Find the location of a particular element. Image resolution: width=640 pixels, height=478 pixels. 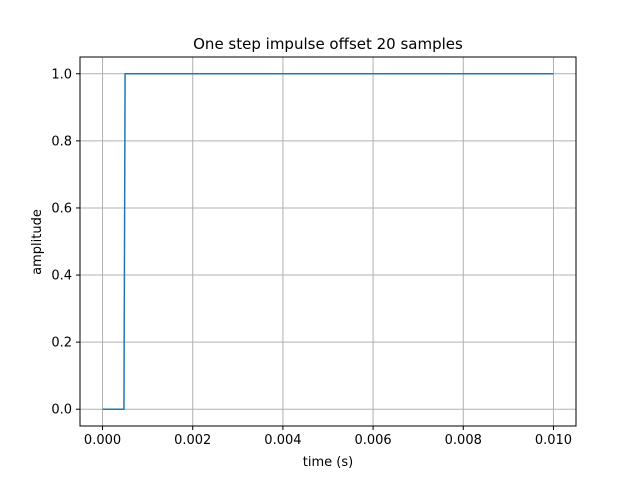

y-tick-label: 0.0 is located at coordinates (61, 410).